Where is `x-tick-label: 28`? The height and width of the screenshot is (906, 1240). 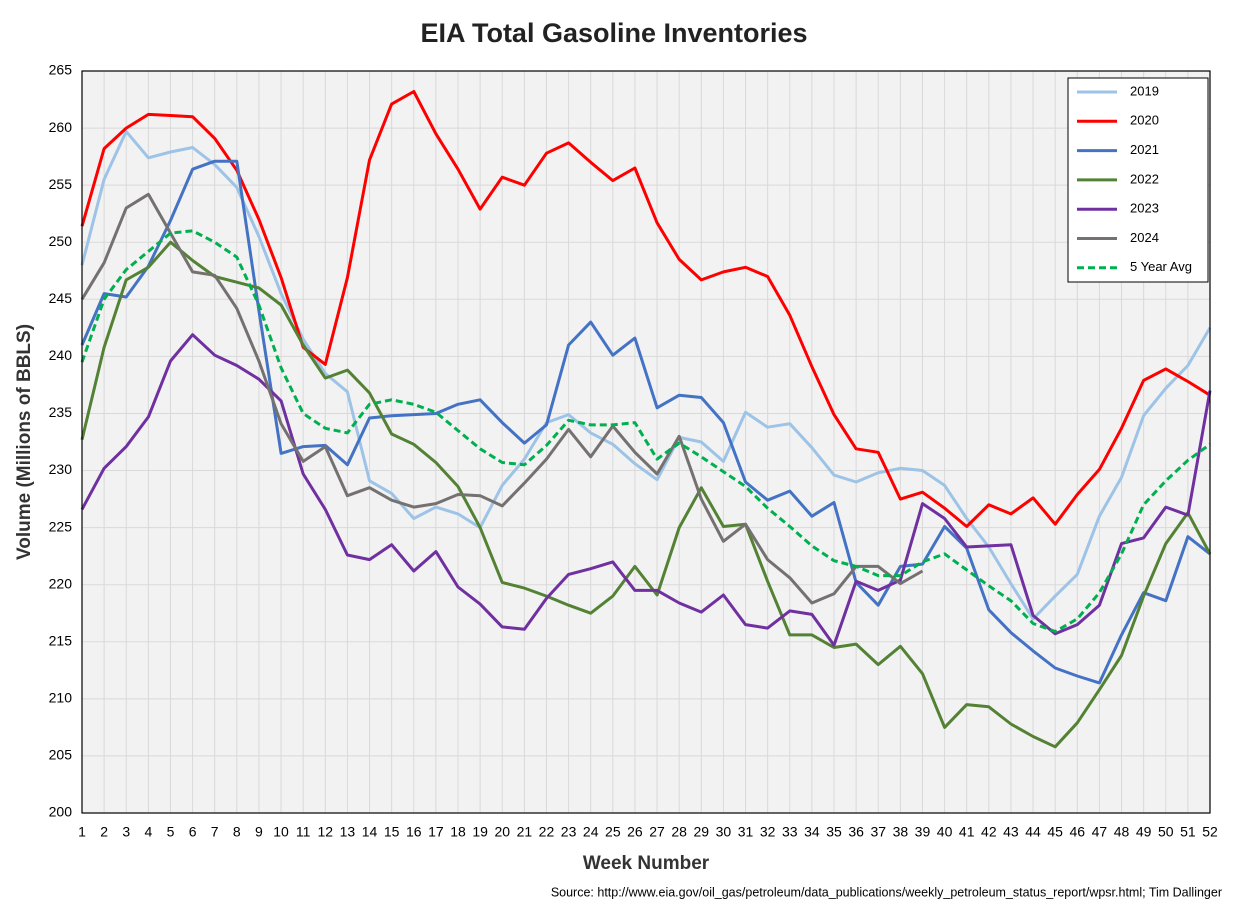 x-tick-label: 28 is located at coordinates (679, 832).